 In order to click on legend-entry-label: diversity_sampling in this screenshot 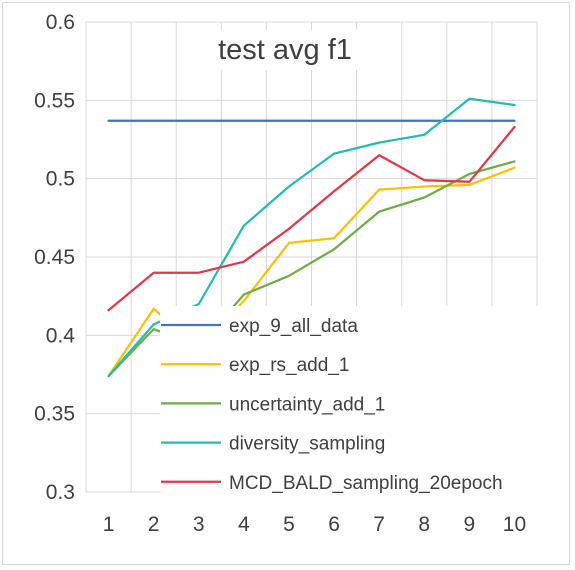, I will do `click(307, 444)`.